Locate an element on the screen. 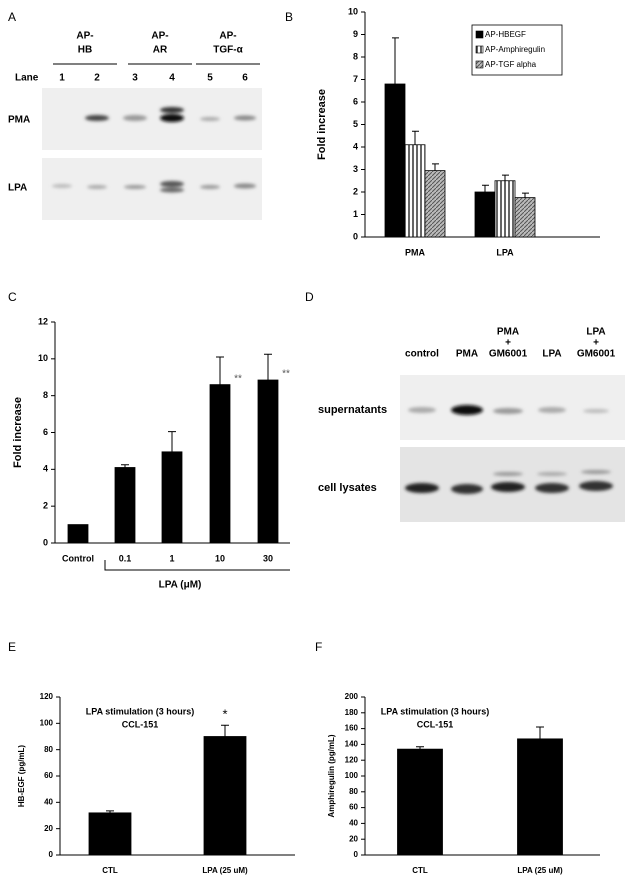 This screenshot has width=634, height=887. panel-letter: E is located at coordinates (12, 647).